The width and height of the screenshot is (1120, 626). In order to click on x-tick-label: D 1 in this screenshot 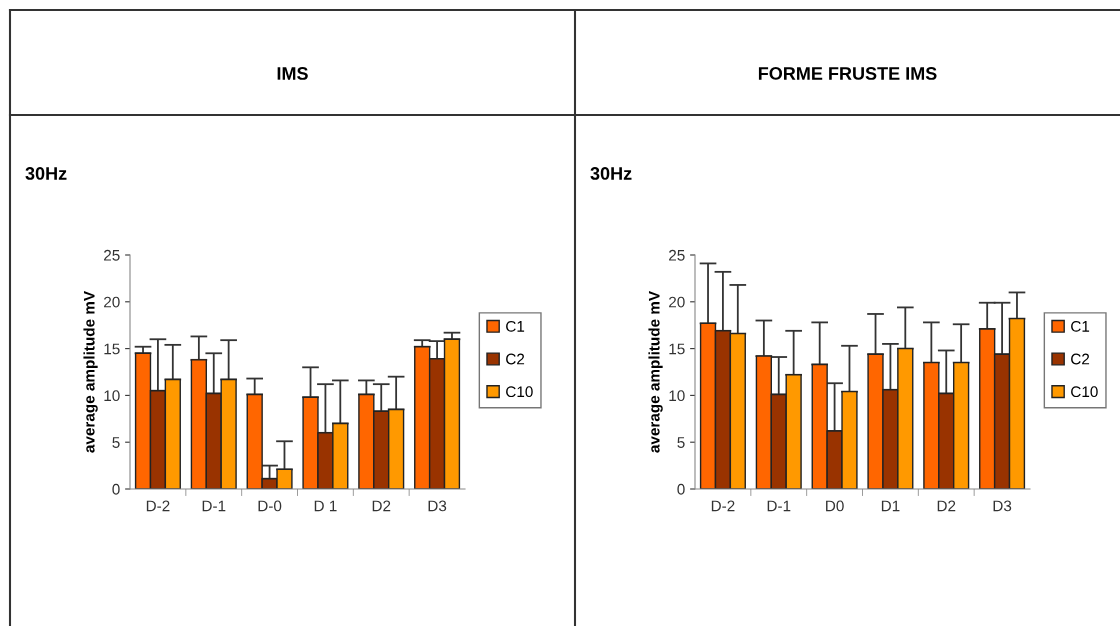, I will do `click(325, 506)`.